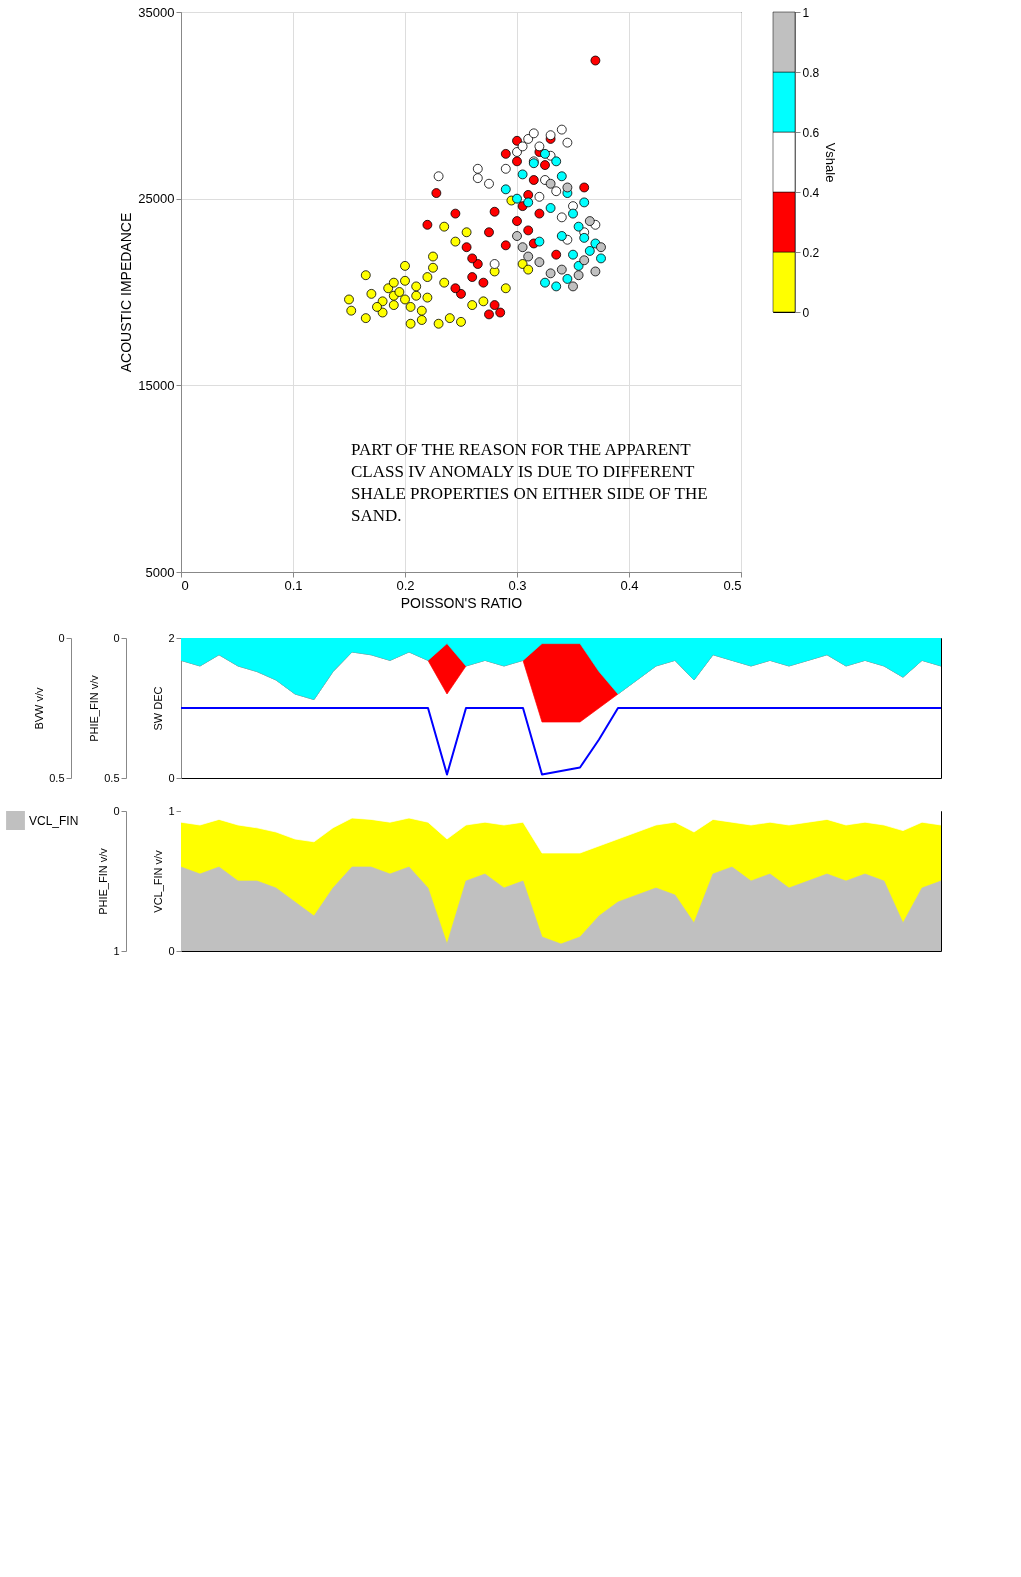 The height and width of the screenshot is (1577, 1021). Describe the element at coordinates (126, 292) in the screenshot. I see `y-axis-title: ACOUSTIC IMPEDANCE` at that location.